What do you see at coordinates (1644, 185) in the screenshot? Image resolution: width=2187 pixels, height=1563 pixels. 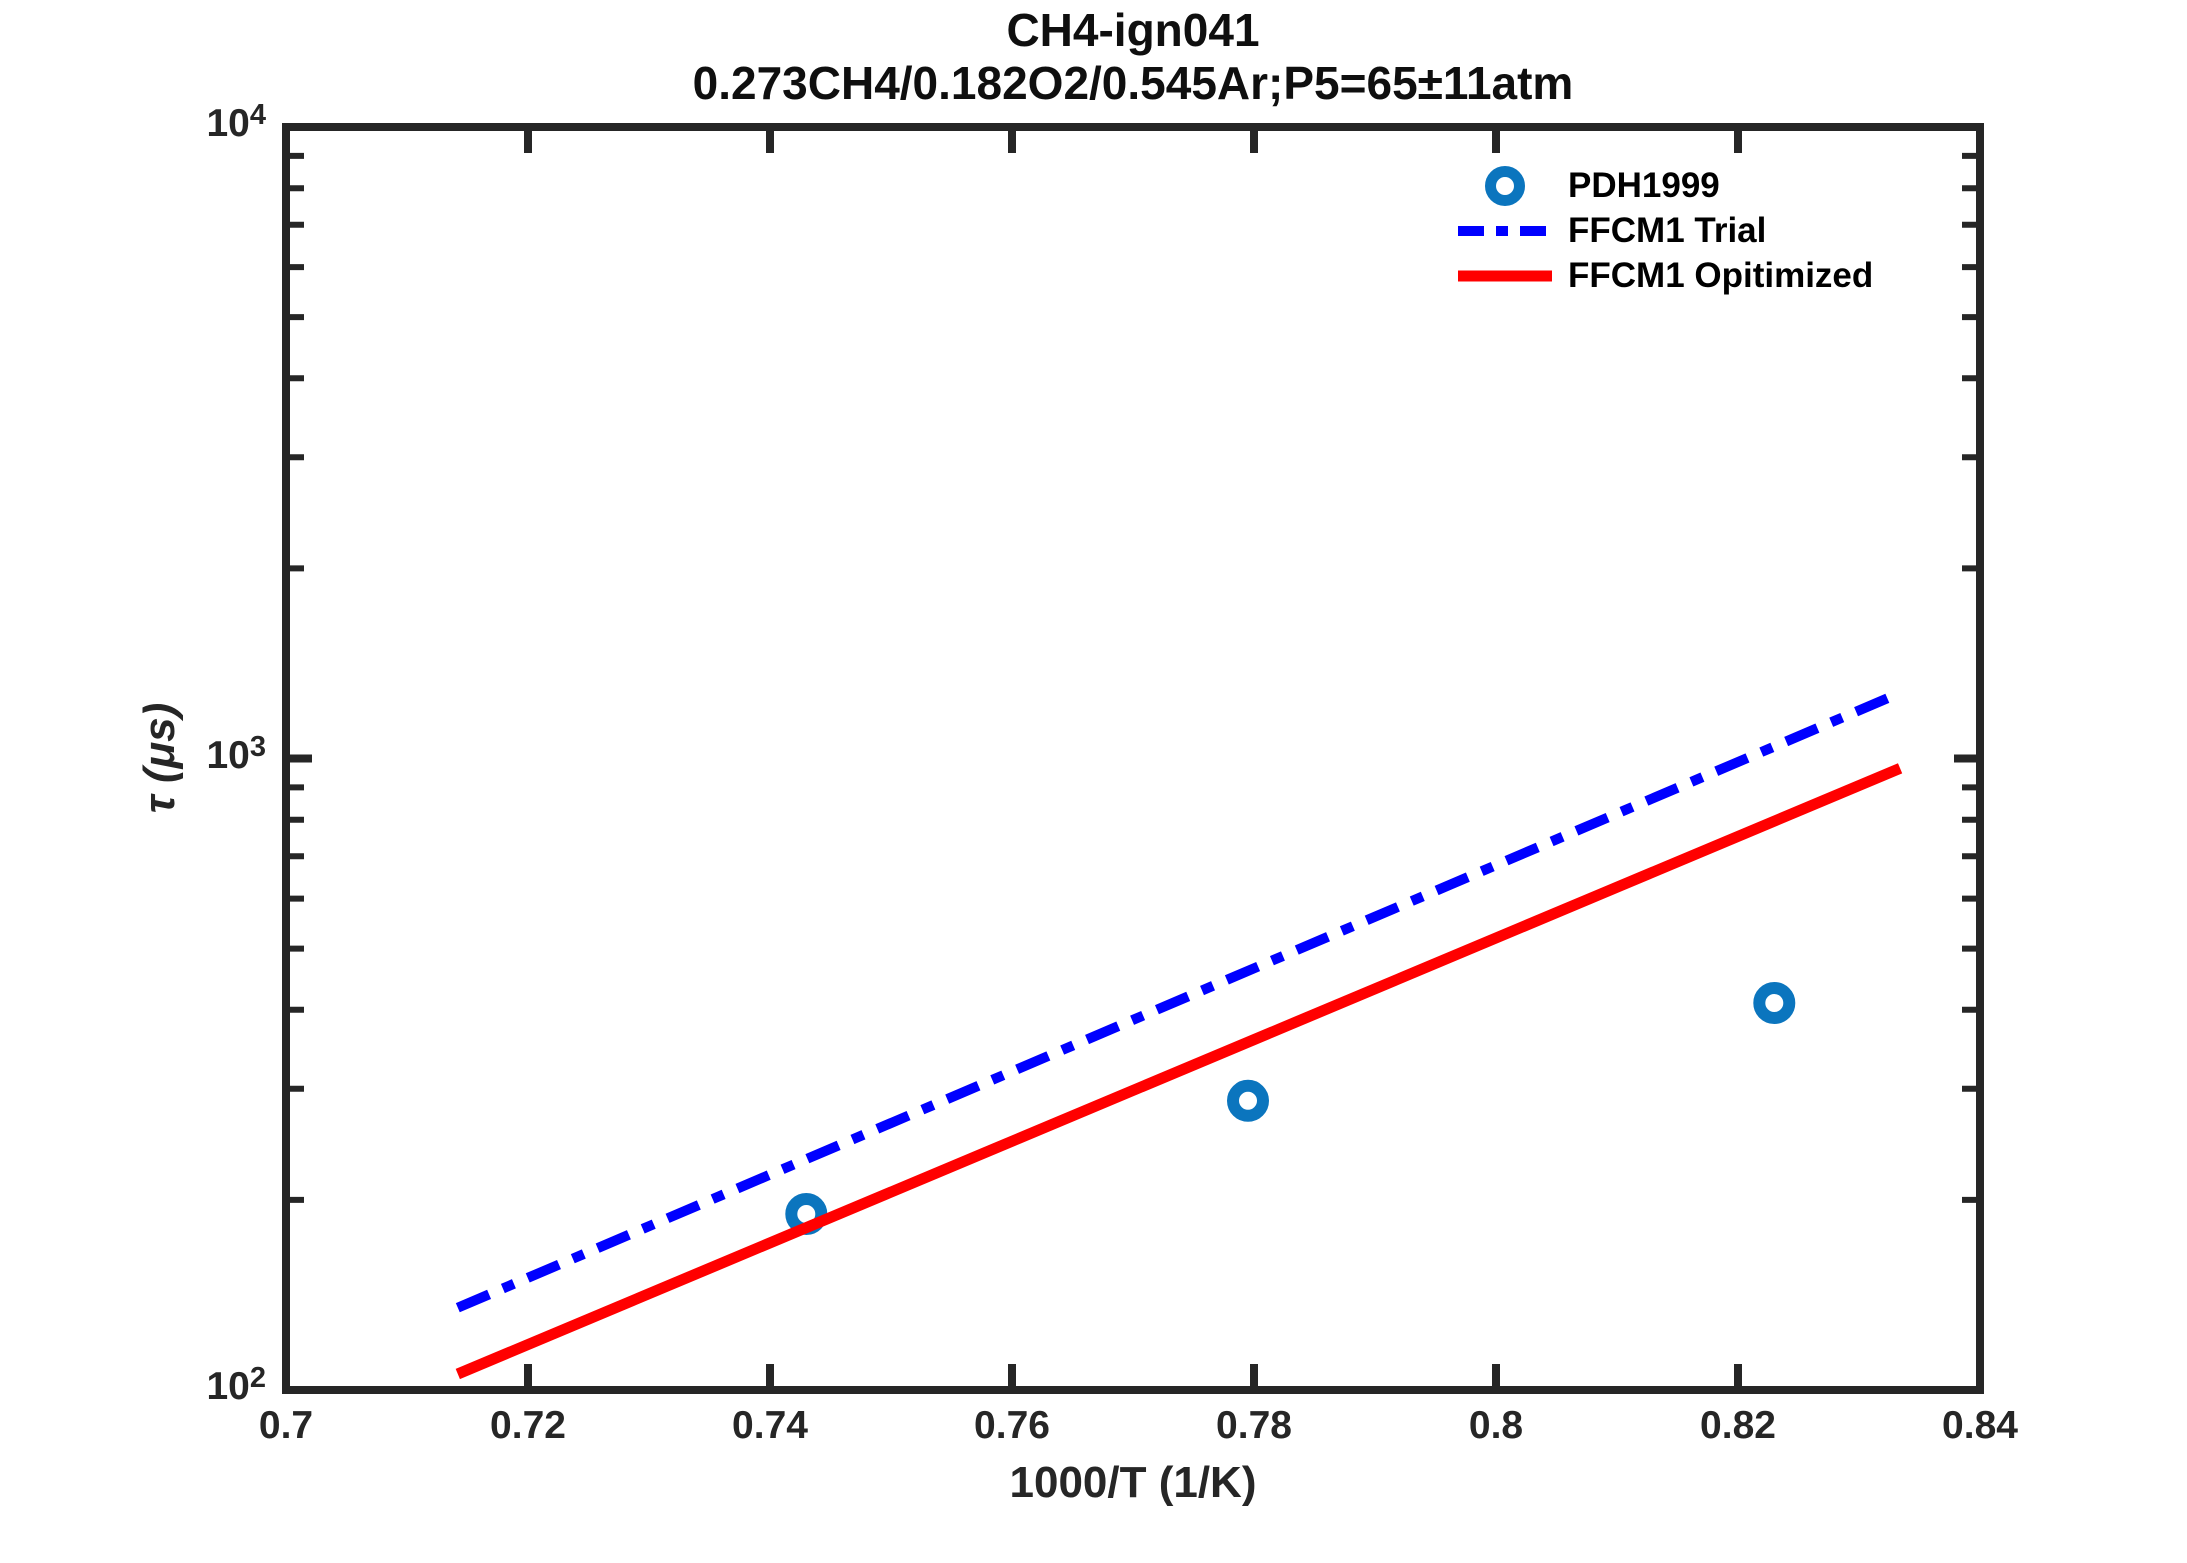 I see `legend-label: PDH1999` at bounding box center [1644, 185].